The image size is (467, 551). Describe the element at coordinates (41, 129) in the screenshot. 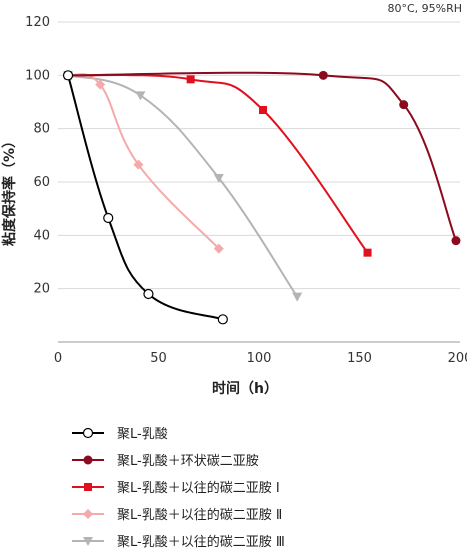

I see `y-tick-label: 80` at that location.